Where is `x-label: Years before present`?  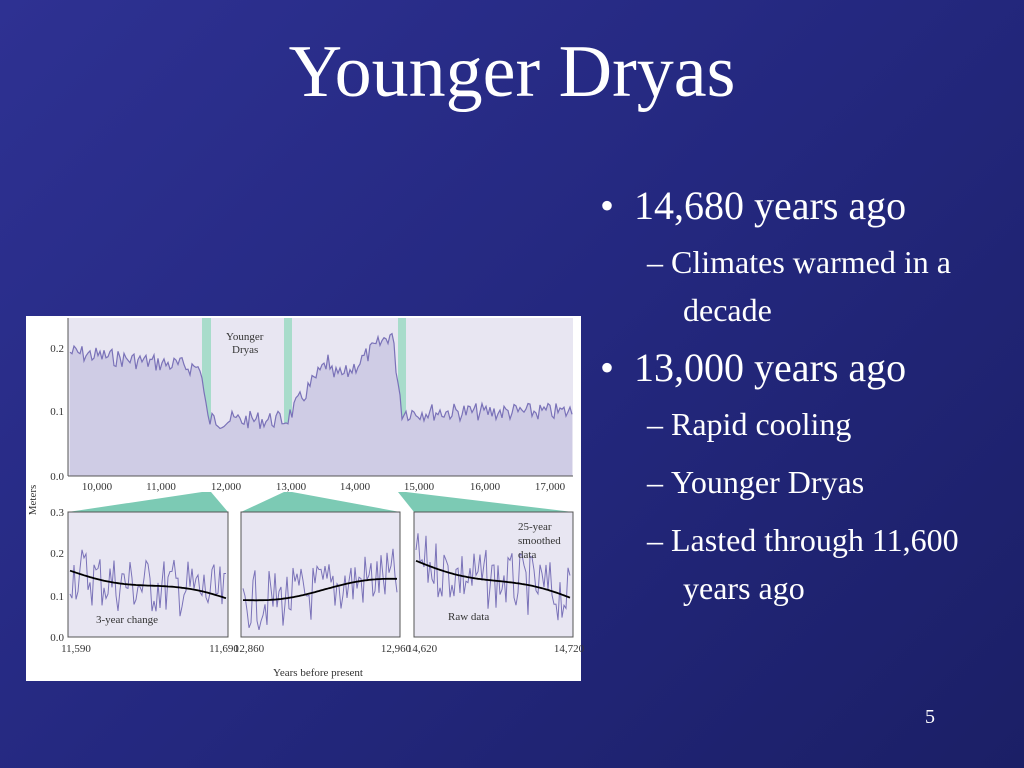 x-label: Years before present is located at coordinates (318, 673).